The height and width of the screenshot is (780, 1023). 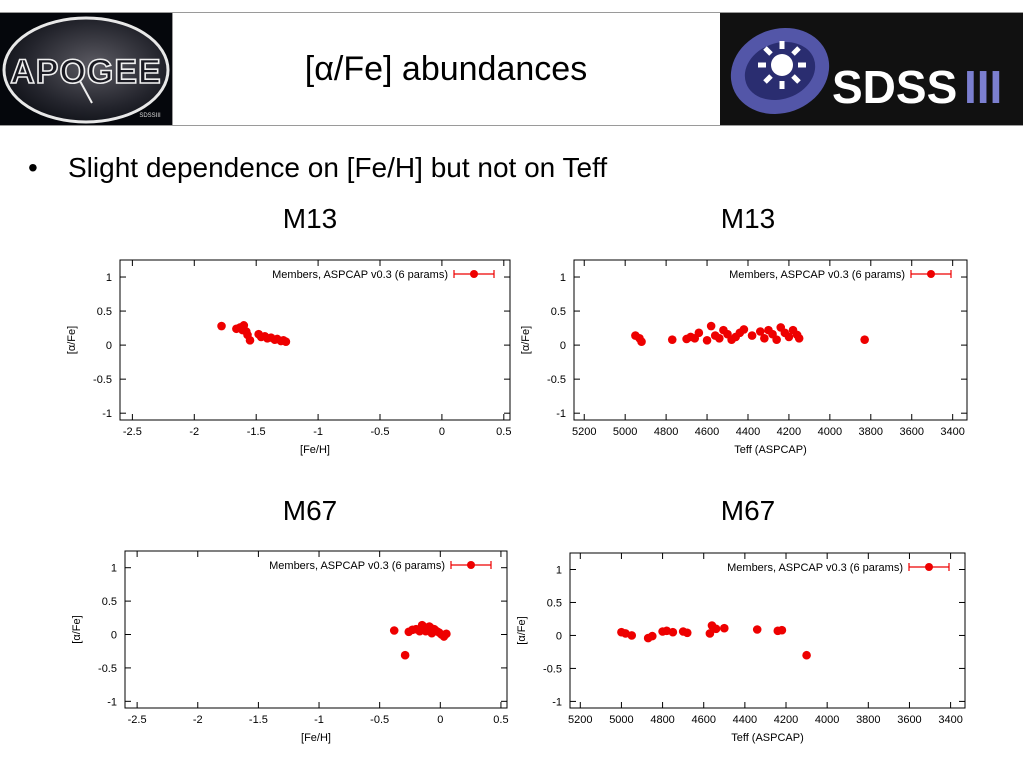 I want to click on x-tick-label: -1, so click(x=318, y=432).